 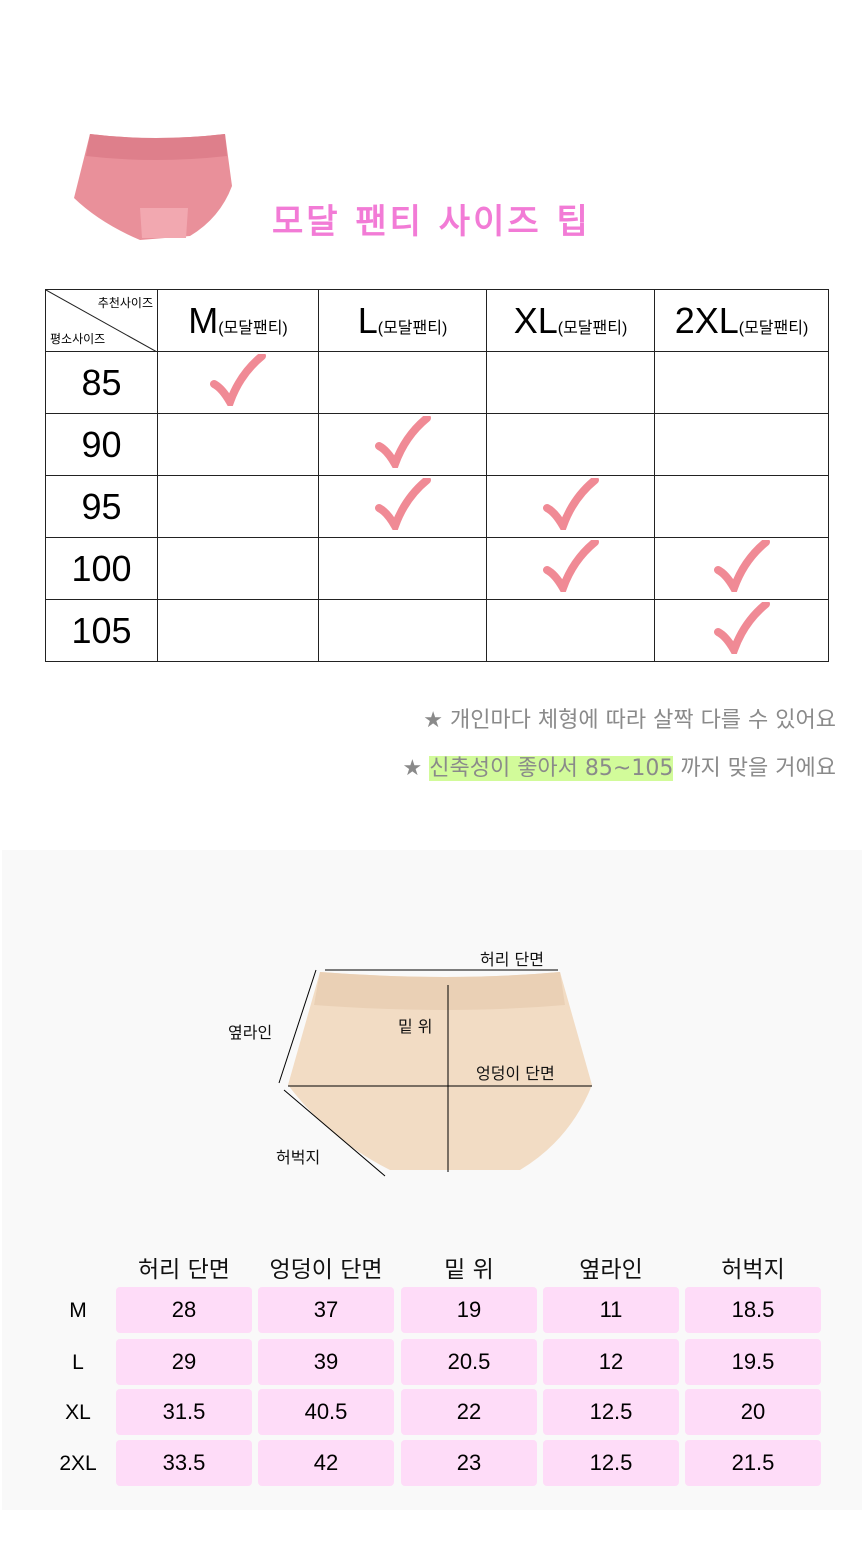 I want to click on measure-cell: 42, so click(x=326, y=1463).